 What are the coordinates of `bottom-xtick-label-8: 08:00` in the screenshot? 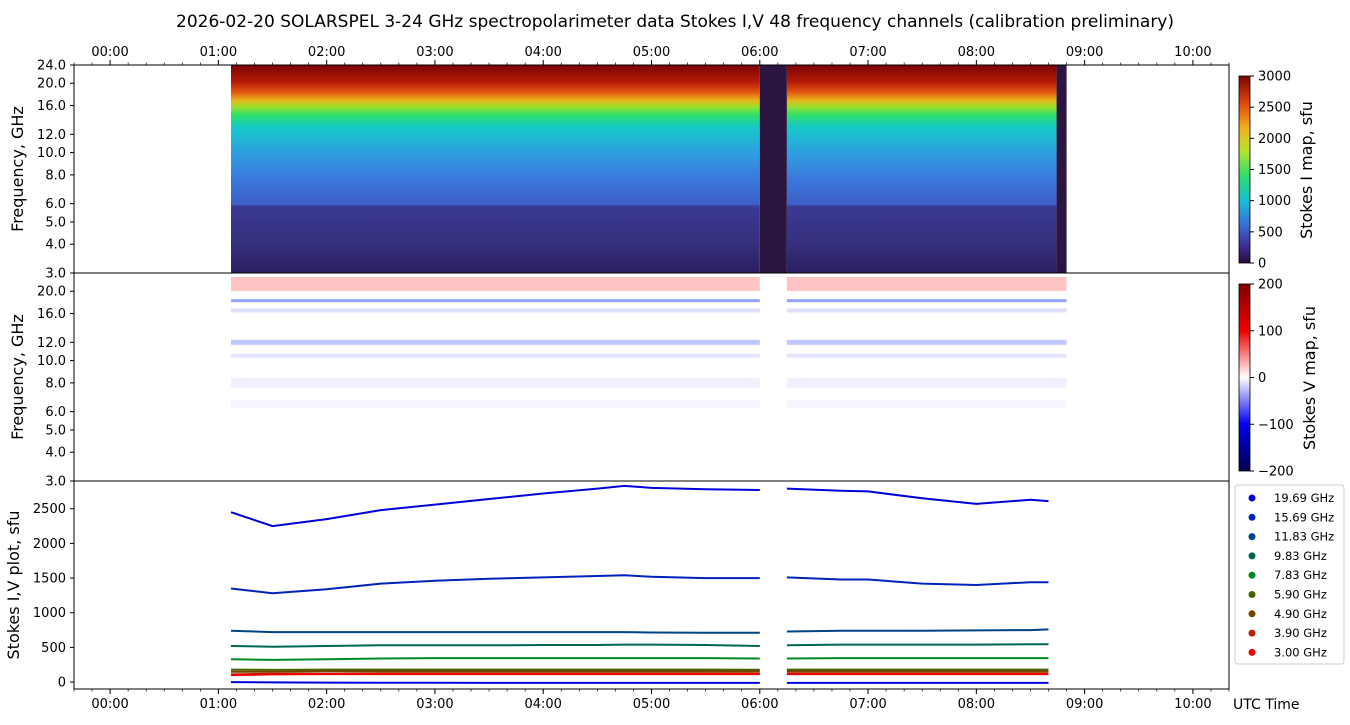 It's located at (976, 704).